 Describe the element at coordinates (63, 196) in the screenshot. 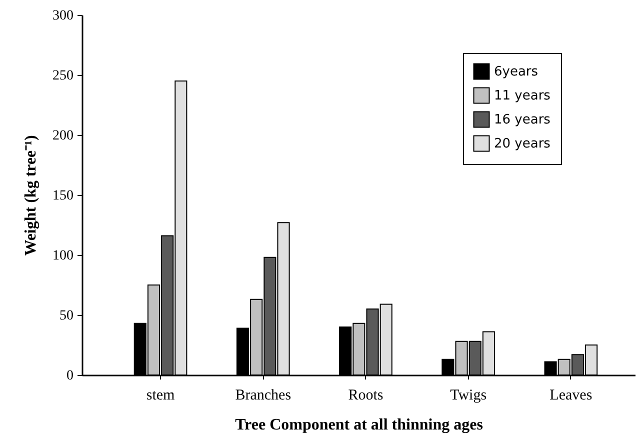

I see `y-tick-label: 150` at that location.